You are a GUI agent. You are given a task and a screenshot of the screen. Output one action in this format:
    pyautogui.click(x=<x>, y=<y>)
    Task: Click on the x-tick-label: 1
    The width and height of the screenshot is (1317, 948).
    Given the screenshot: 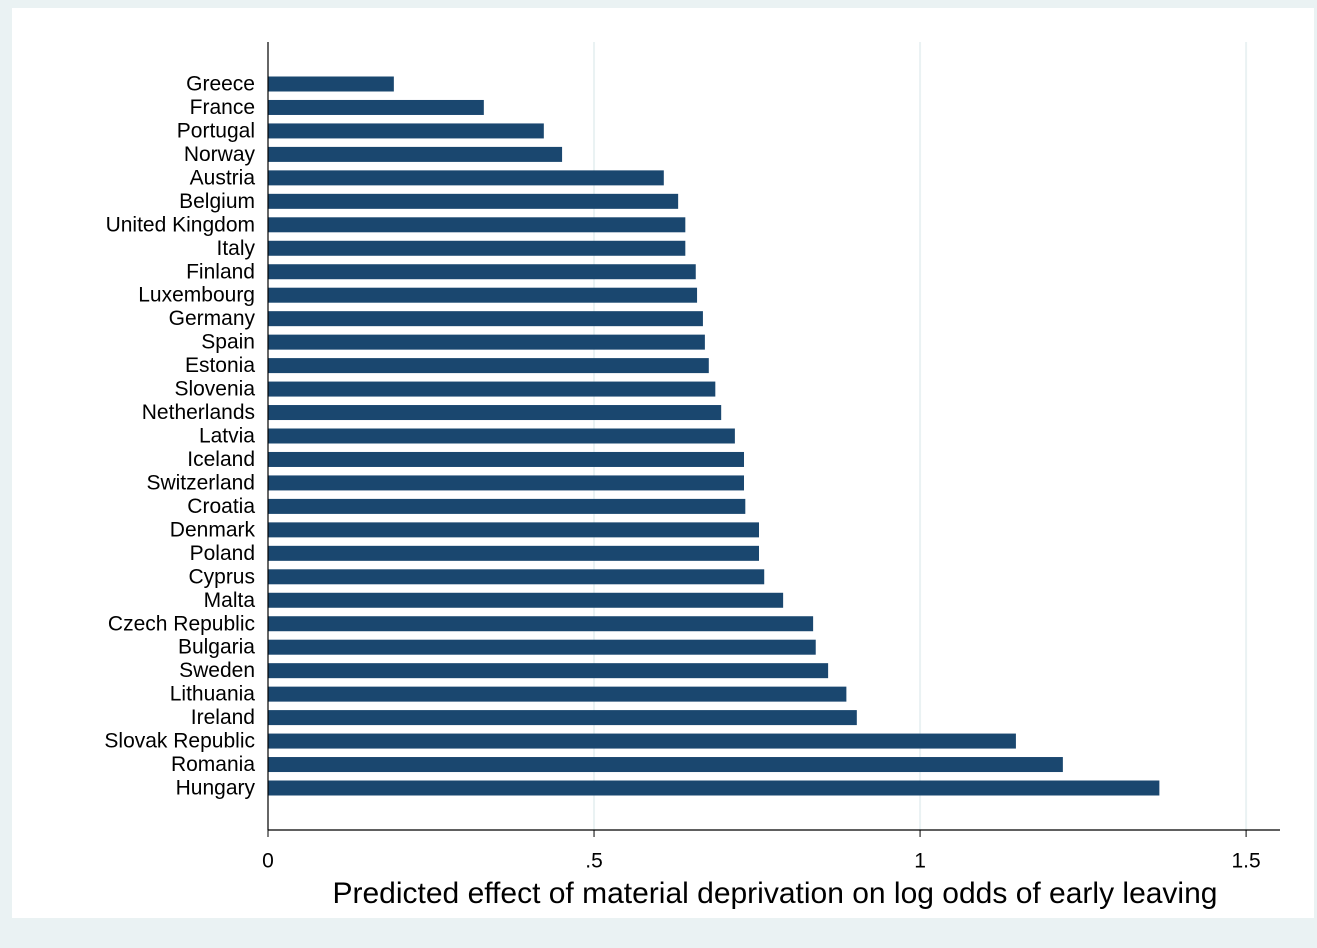 What is the action you would take?
    pyautogui.click(x=920, y=861)
    